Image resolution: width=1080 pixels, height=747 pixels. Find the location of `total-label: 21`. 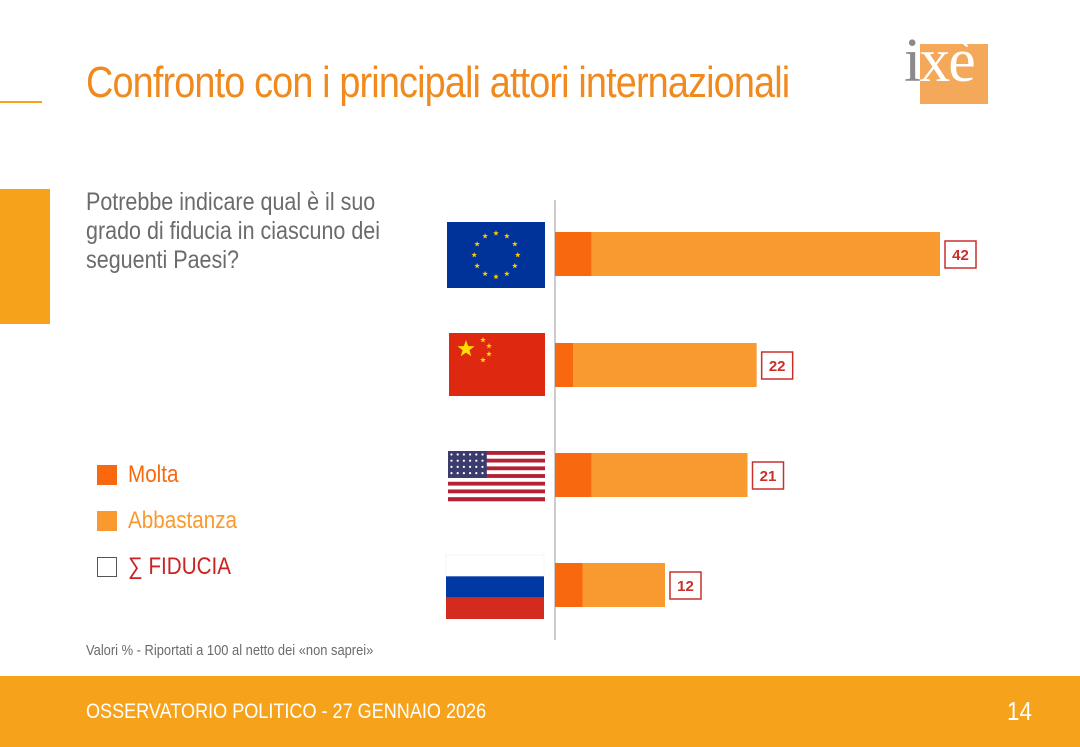

total-label: 21 is located at coordinates (768, 476).